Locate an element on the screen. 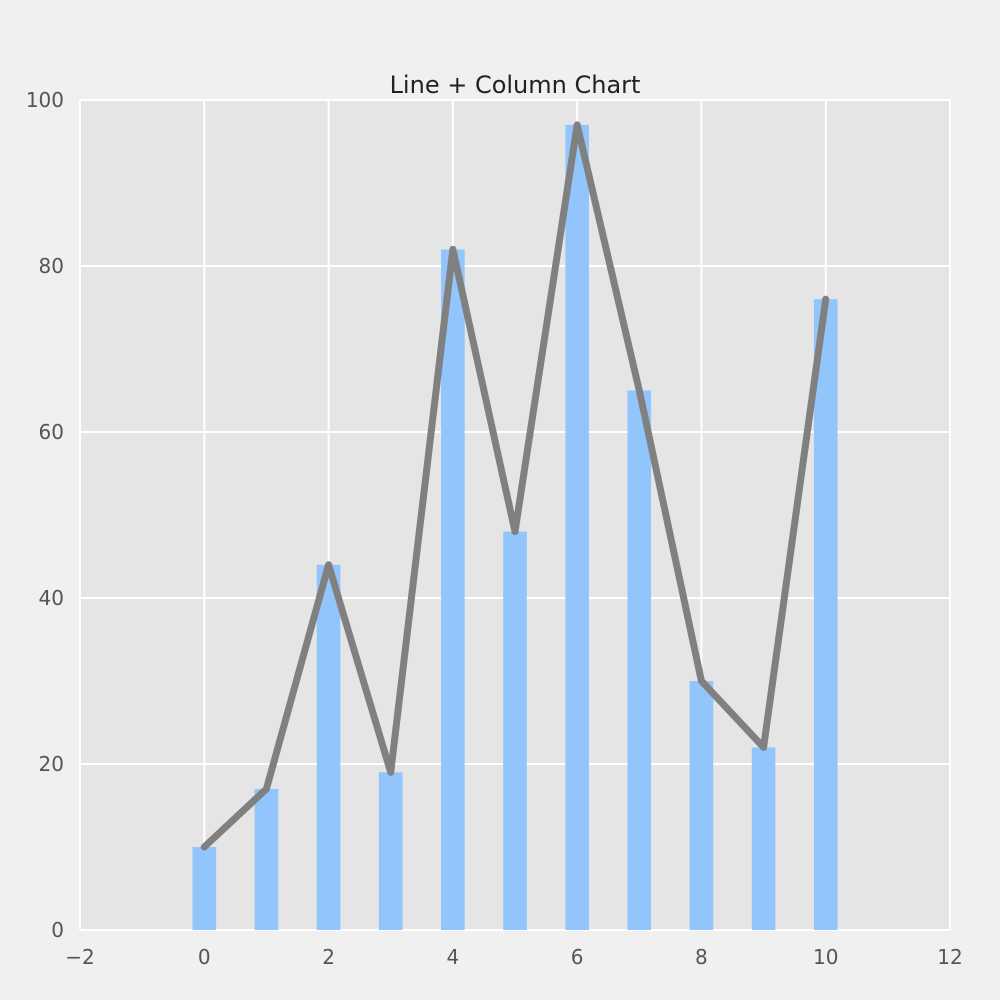 Image resolution: width=1000 pixels, height=1000 pixels. x-tick-label: 12 is located at coordinates (949, 957).